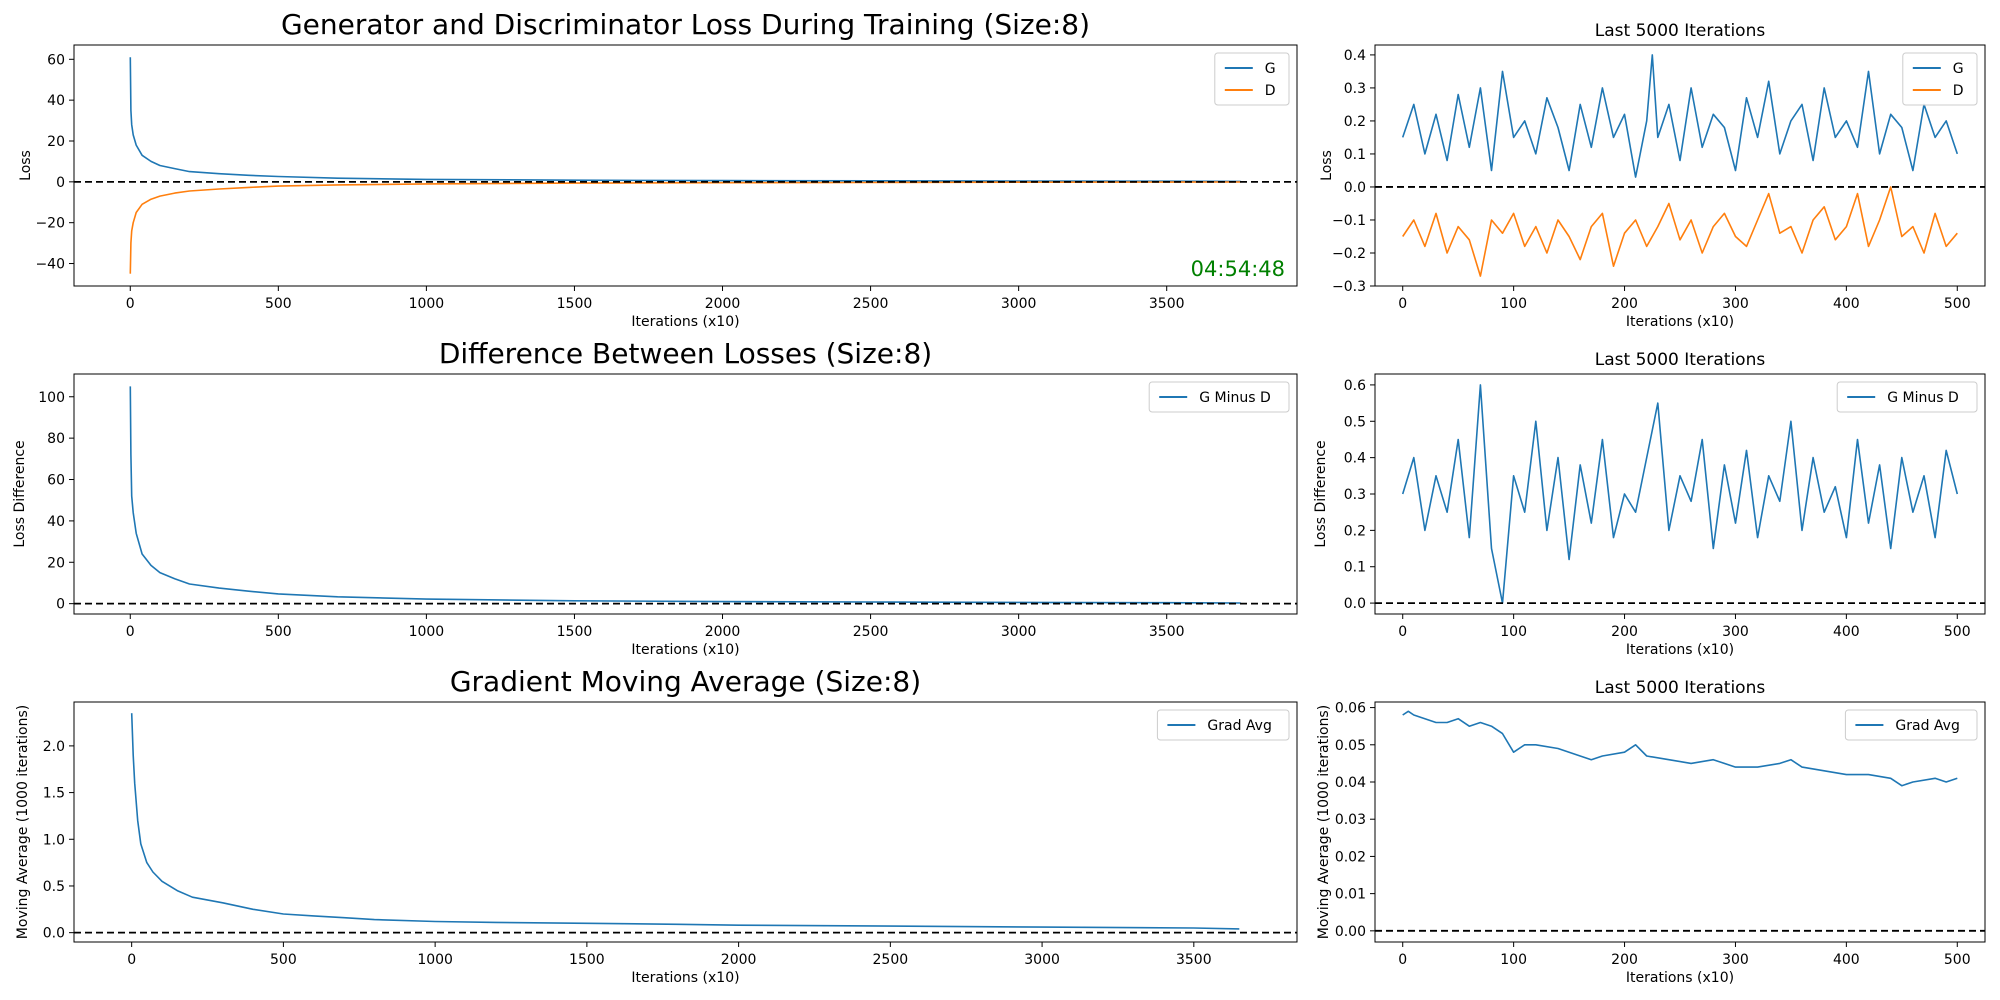  Describe the element at coordinates (1270, 91) in the screenshot. I see `legend-label: D` at that location.